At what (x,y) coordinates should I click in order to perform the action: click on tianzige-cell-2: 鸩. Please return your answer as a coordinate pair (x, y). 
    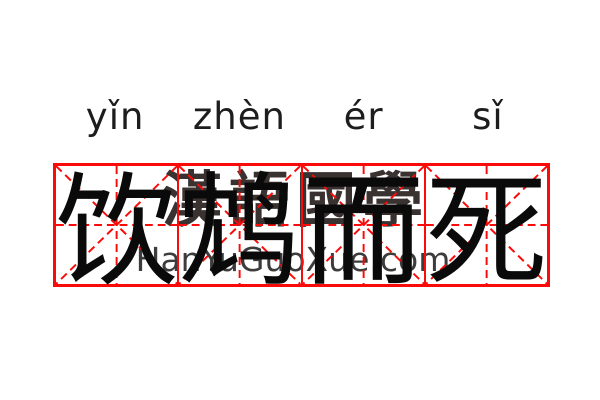
    Looking at the image, I should click on (241, 229).